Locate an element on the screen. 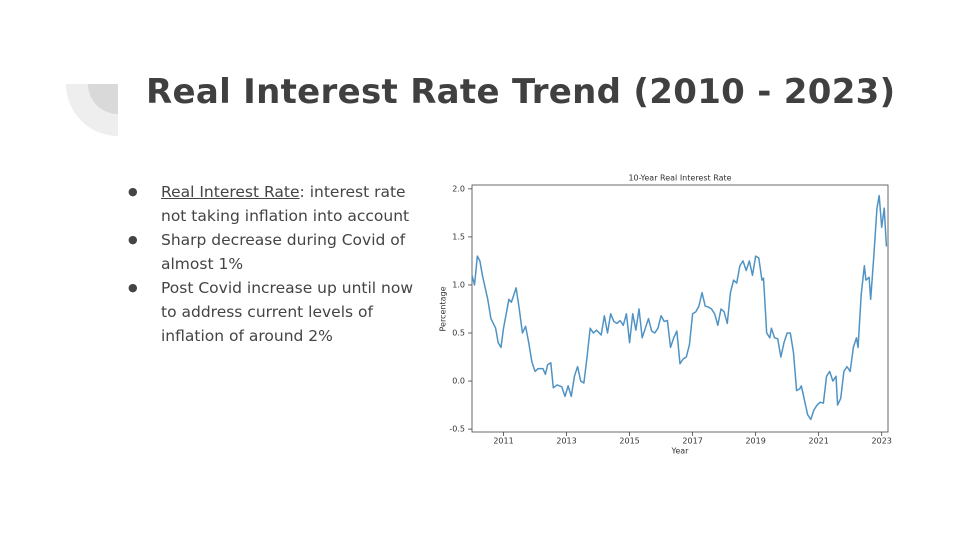 Image resolution: width=960 pixels, height=540 pixels. bullet: Sharp decrease during Covid of almost 1% is located at coordinates (270, 252).